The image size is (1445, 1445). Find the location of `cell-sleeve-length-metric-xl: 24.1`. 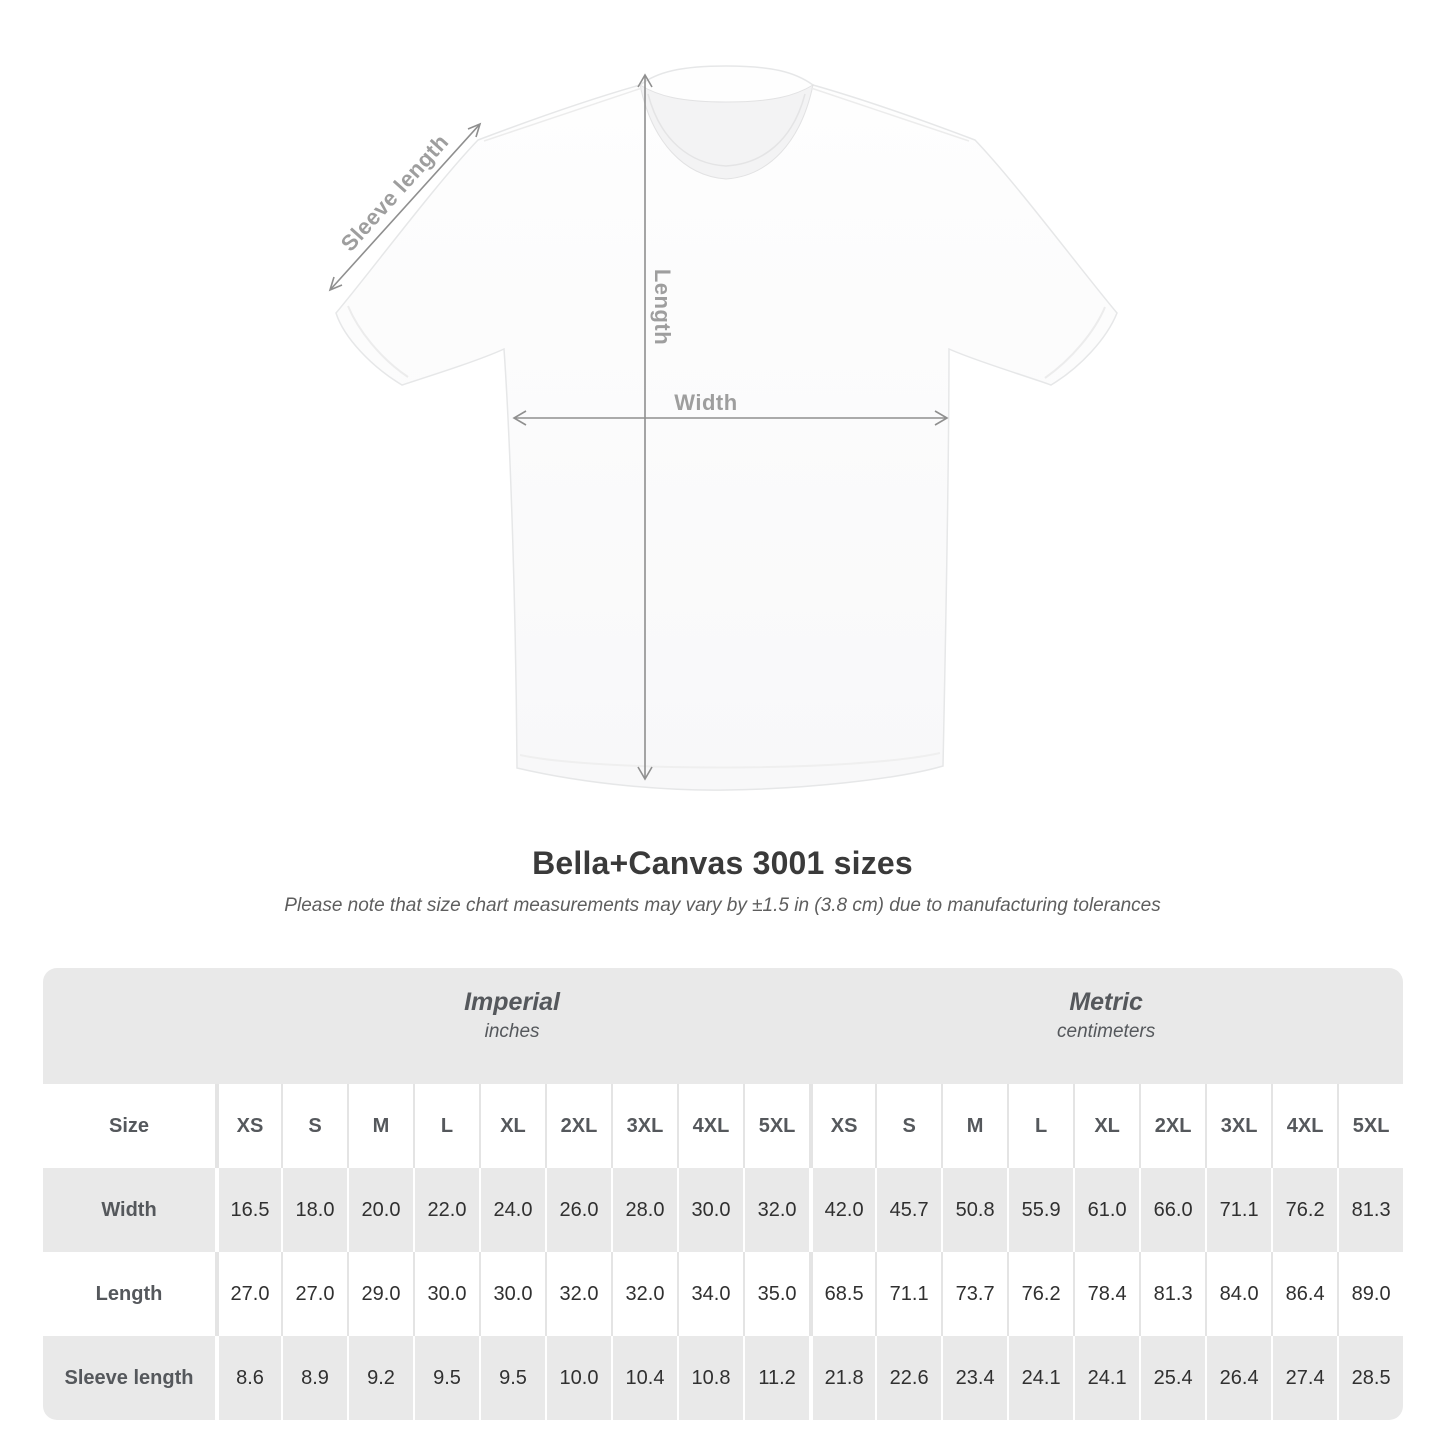

cell-sleeve-length-metric-xl: 24.1 is located at coordinates (1106, 1378).